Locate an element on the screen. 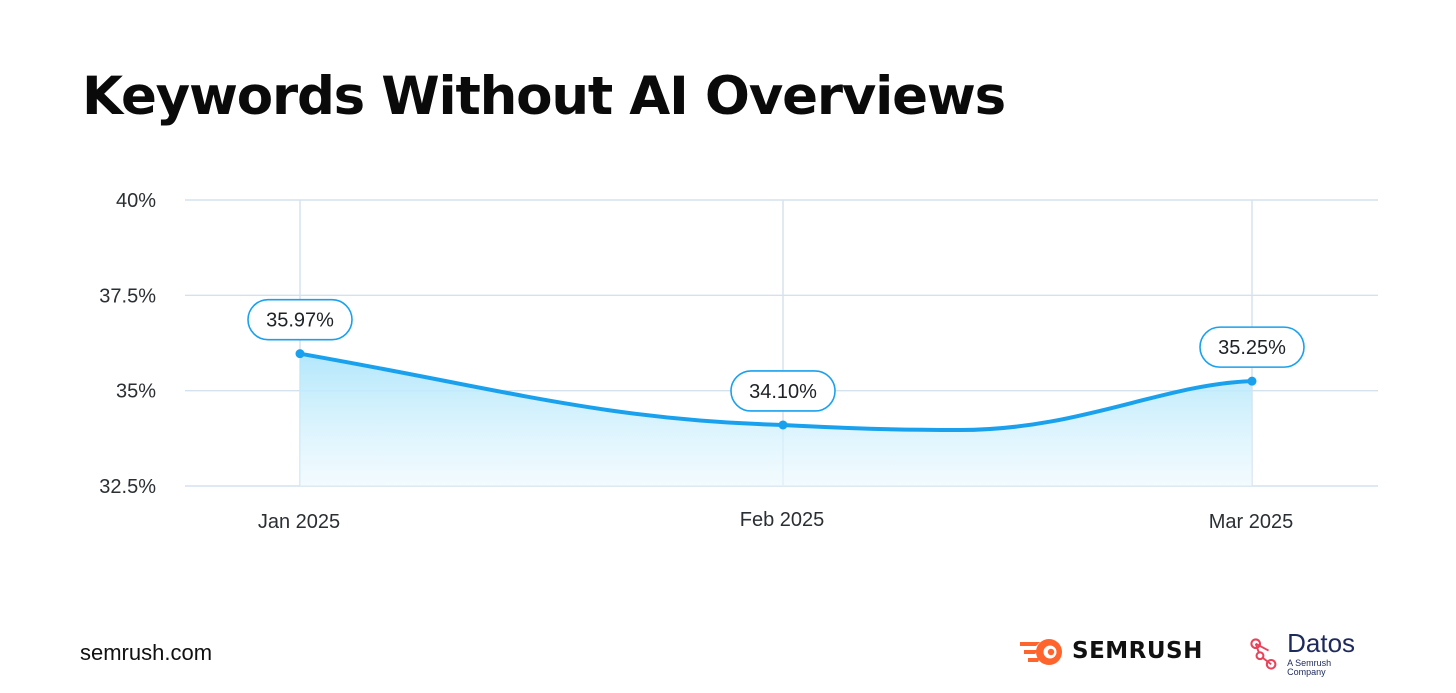  data-label: 34.10% is located at coordinates (783, 392).